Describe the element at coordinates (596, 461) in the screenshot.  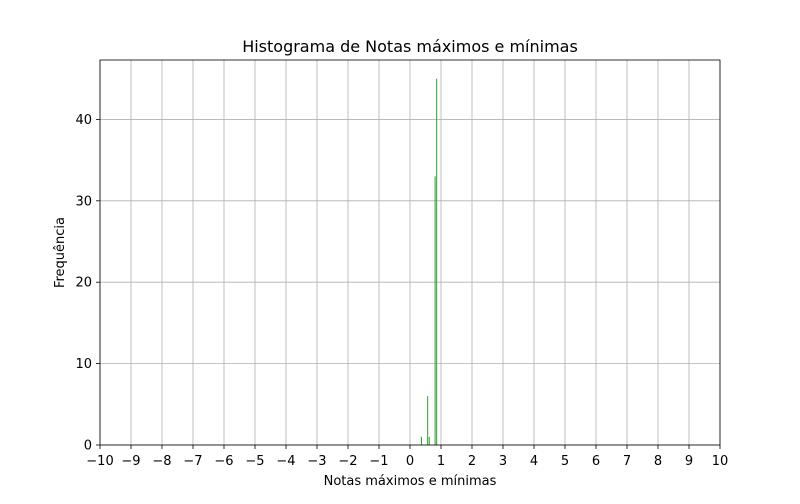
I see `x-tick-label: 6` at that location.